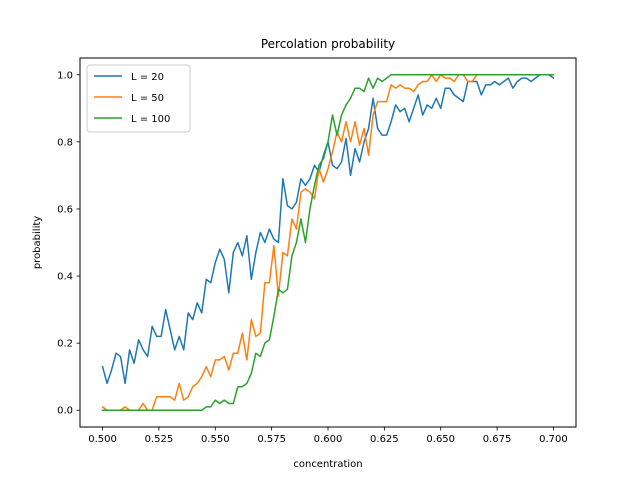 This screenshot has height=480, width=640. Describe the element at coordinates (328, 44) in the screenshot. I see `chart-title: Percolation probability` at that location.